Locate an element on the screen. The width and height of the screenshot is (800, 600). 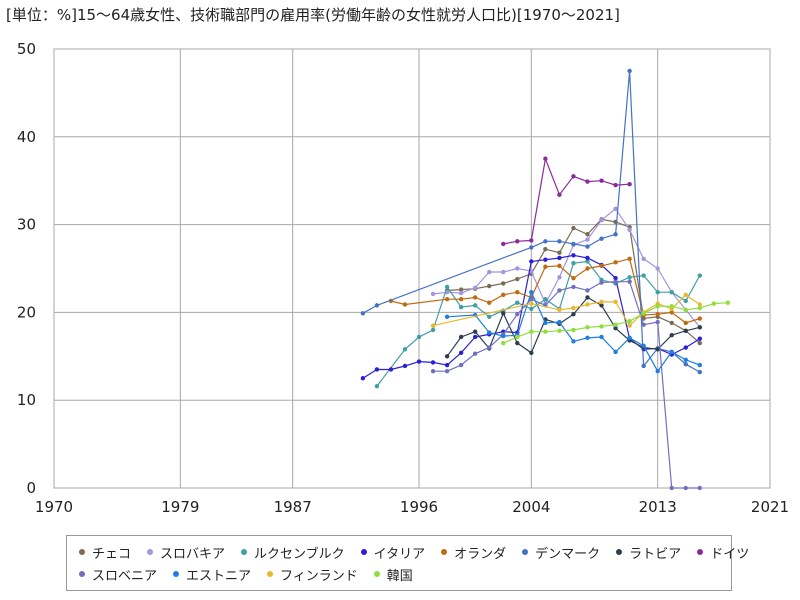
legend-item: チェコ is located at coordinates (103, 552).